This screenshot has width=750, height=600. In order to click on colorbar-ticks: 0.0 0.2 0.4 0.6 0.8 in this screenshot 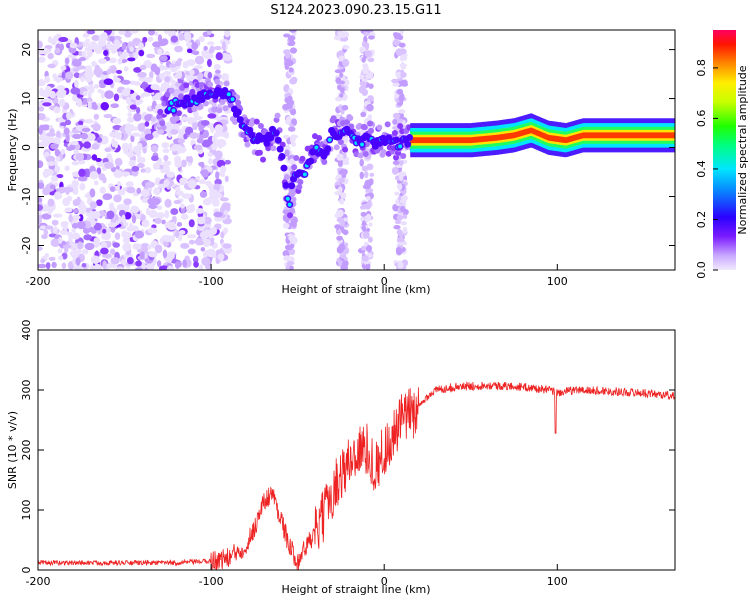, I will do `click(706, 169)`.